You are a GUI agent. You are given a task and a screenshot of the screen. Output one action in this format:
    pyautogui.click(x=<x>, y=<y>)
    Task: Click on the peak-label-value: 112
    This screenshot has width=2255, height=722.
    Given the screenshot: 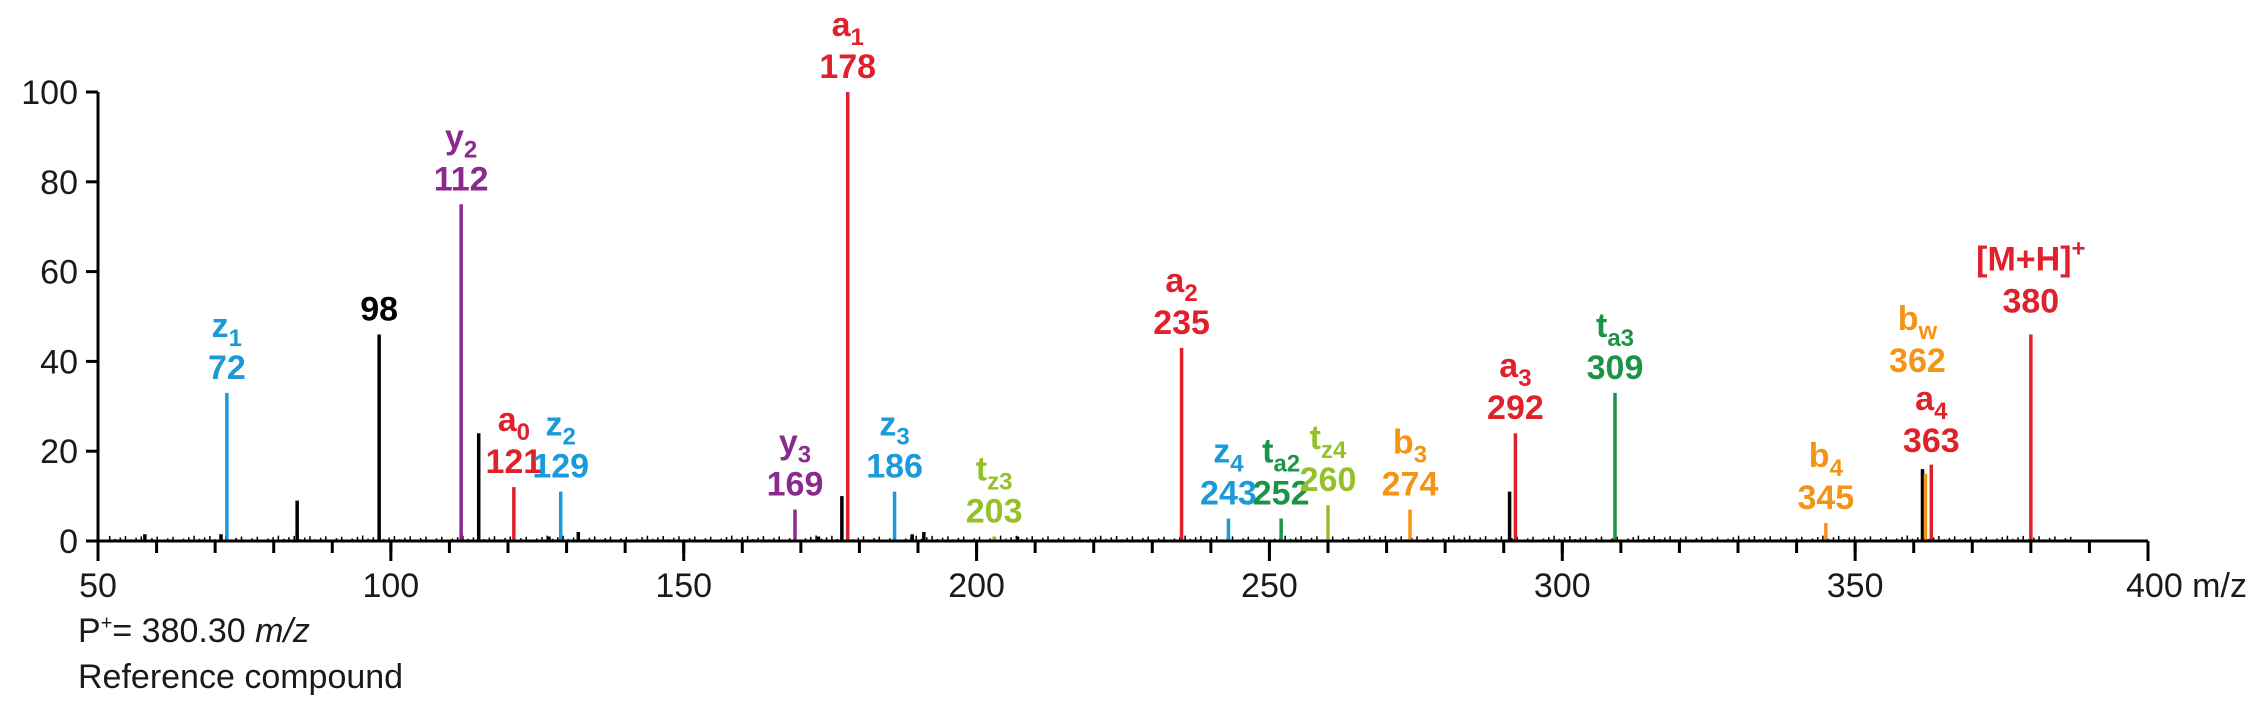 What is the action you would take?
    pyautogui.click(x=461, y=179)
    